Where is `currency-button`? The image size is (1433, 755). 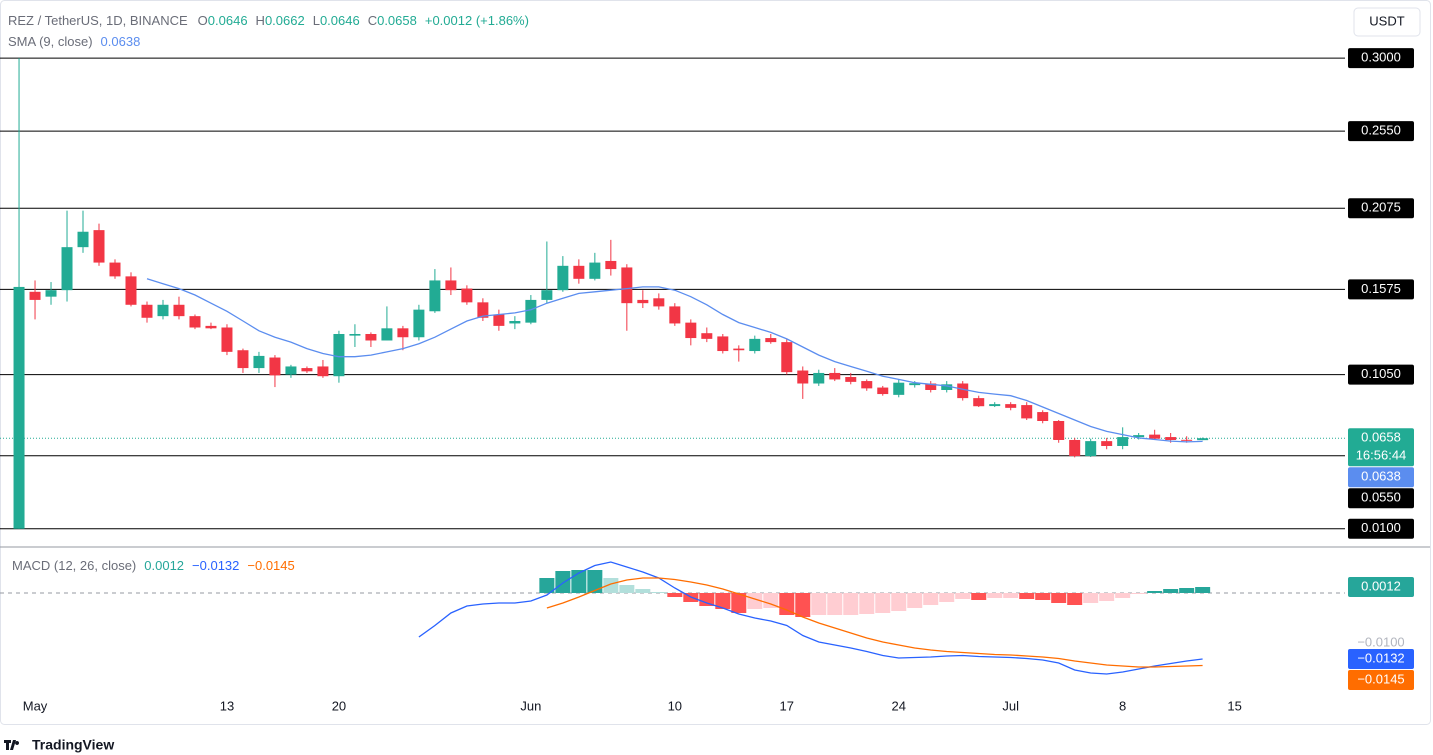 currency-button is located at coordinates (1387, 22).